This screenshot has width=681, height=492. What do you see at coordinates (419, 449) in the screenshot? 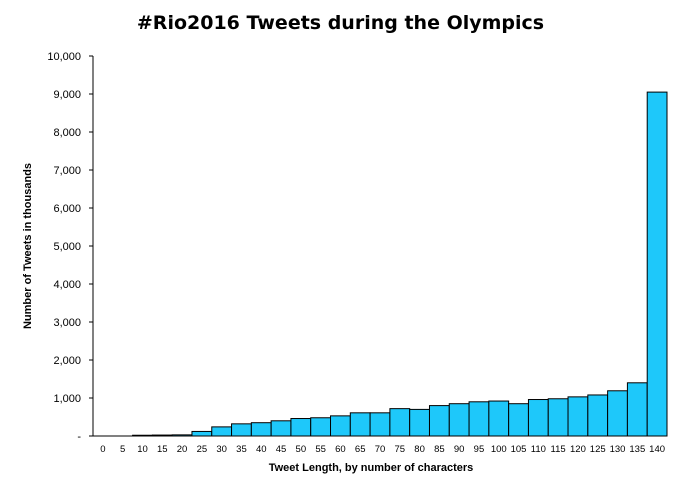
I see `x-tick-label: 80` at bounding box center [419, 449].